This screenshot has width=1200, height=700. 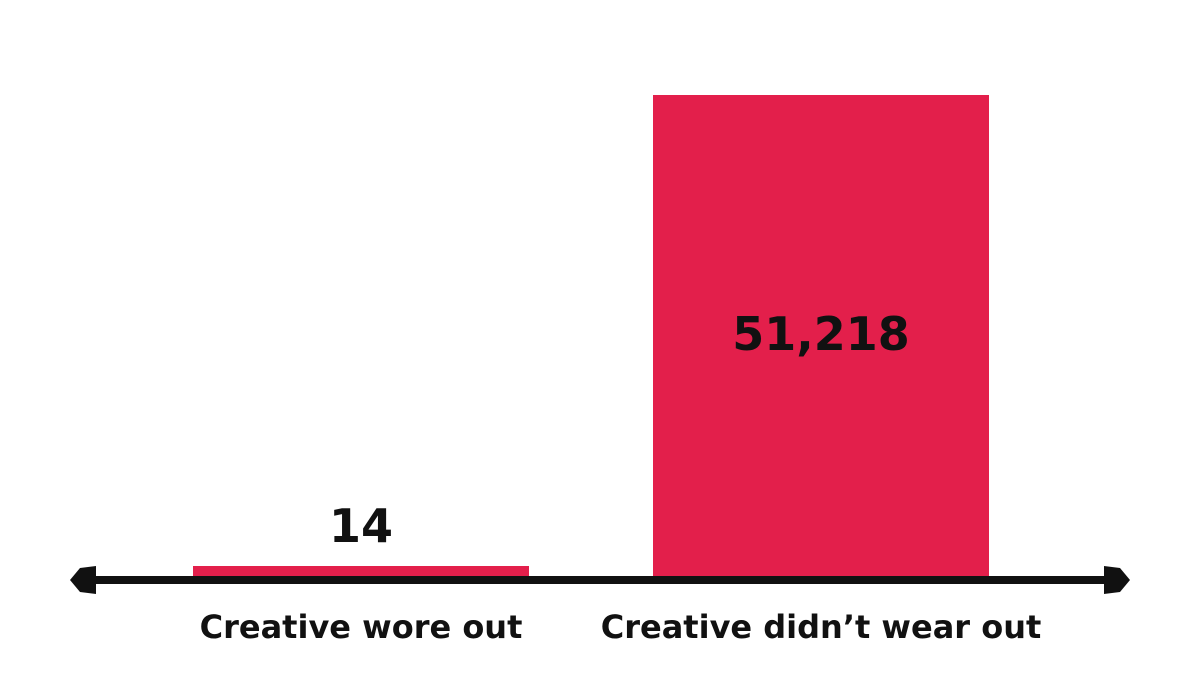 I want to click on bar-value-label-2: 51,218, so click(x=821, y=334).